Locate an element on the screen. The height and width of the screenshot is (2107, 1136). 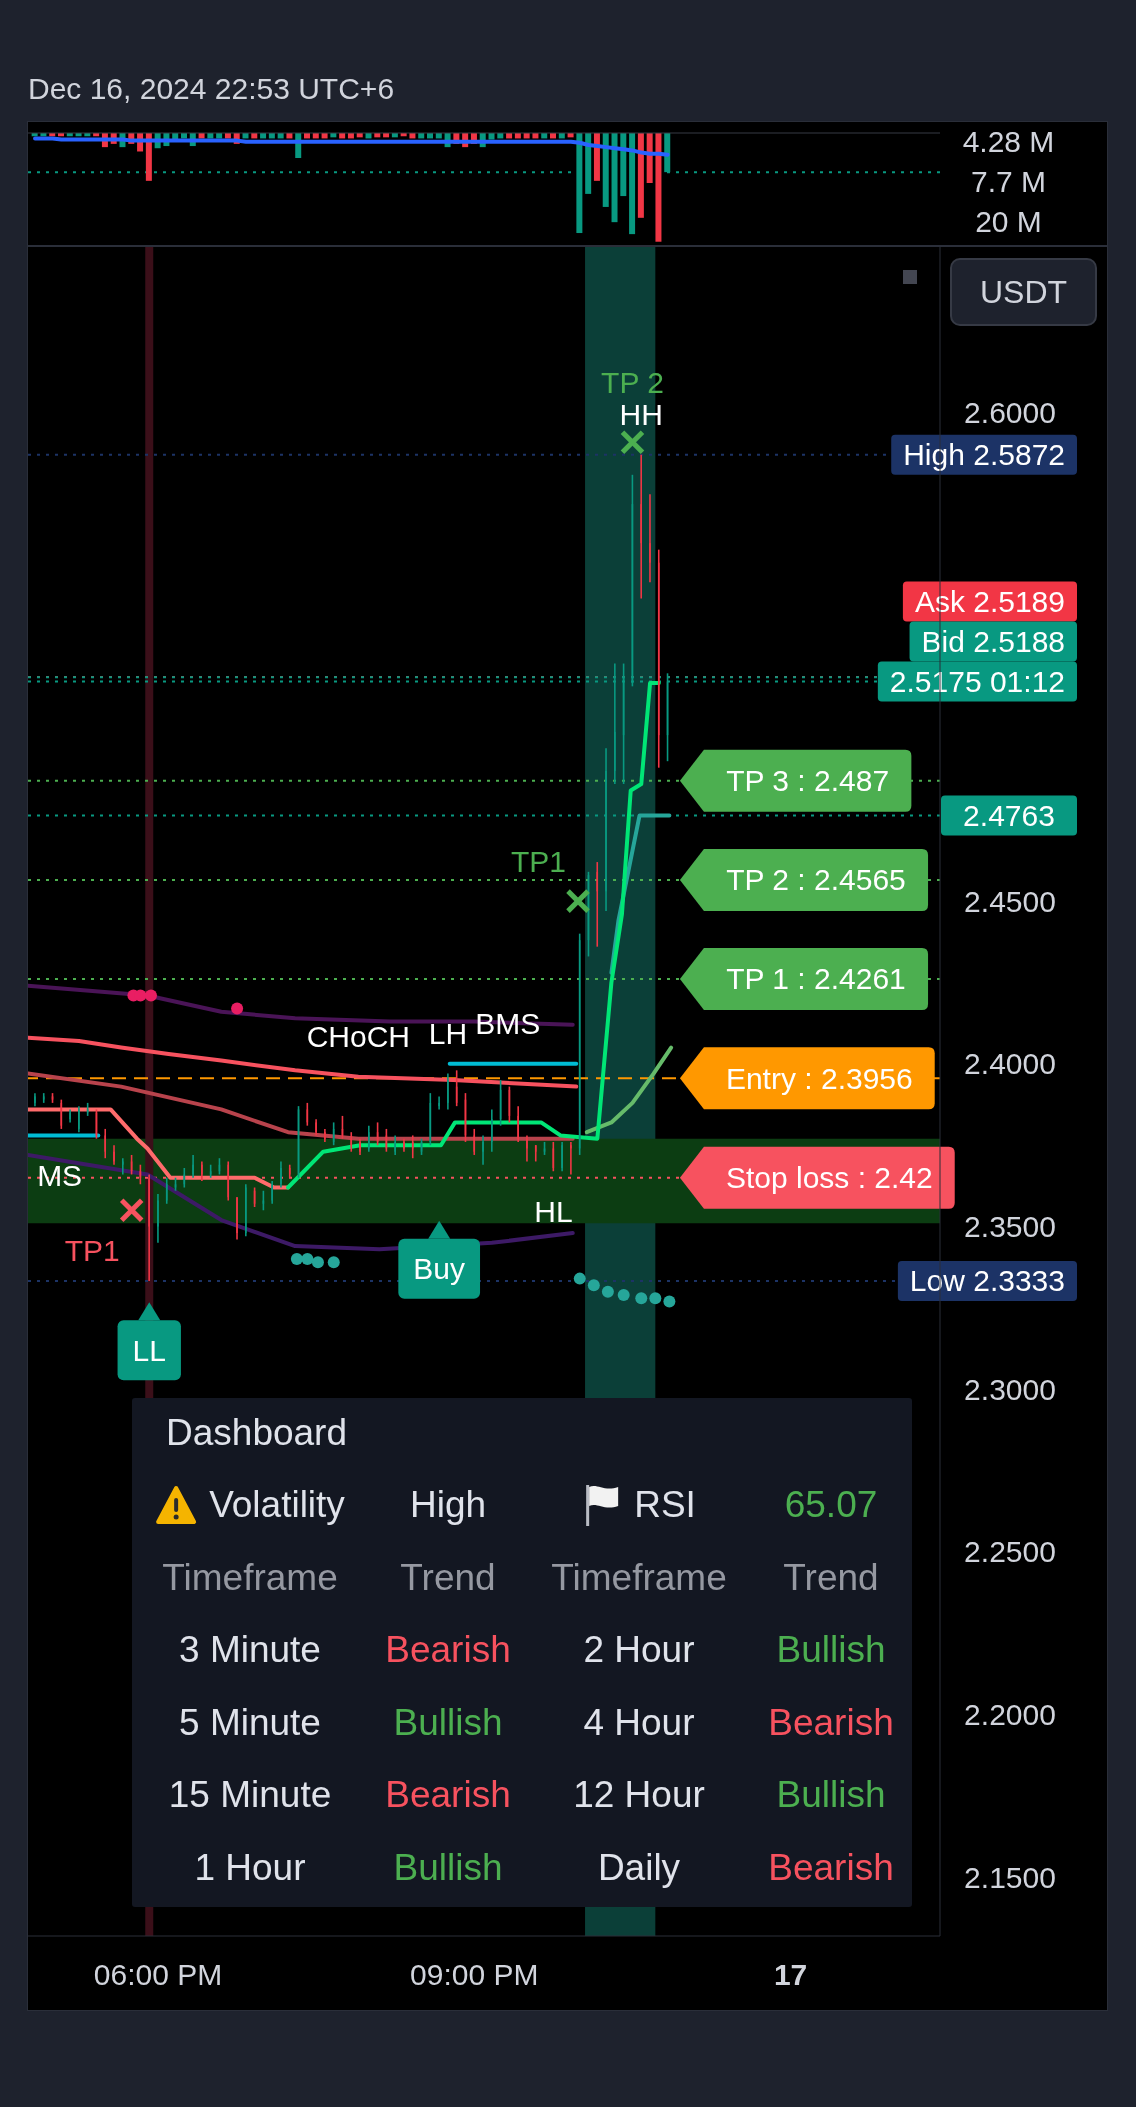
annotation: TP 2 is located at coordinates (632, 382).